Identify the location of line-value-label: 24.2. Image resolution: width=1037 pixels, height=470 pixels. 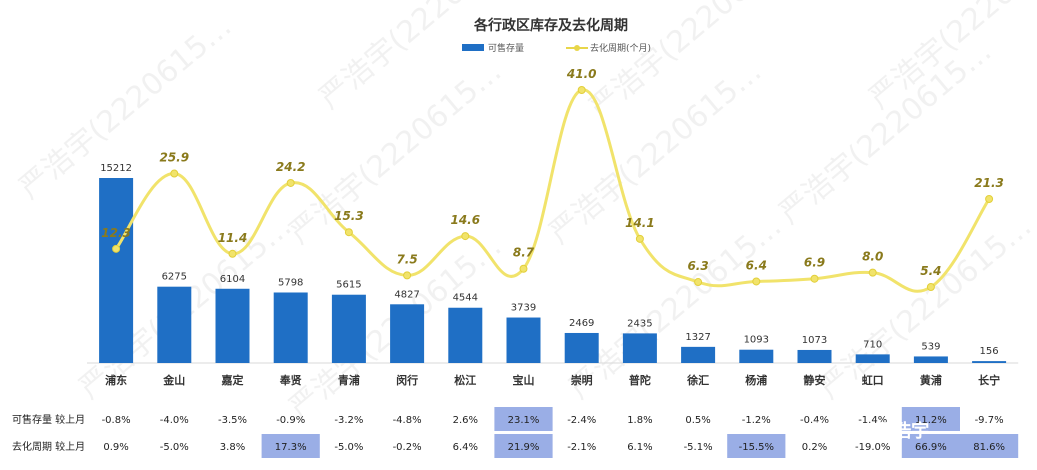
(291, 167).